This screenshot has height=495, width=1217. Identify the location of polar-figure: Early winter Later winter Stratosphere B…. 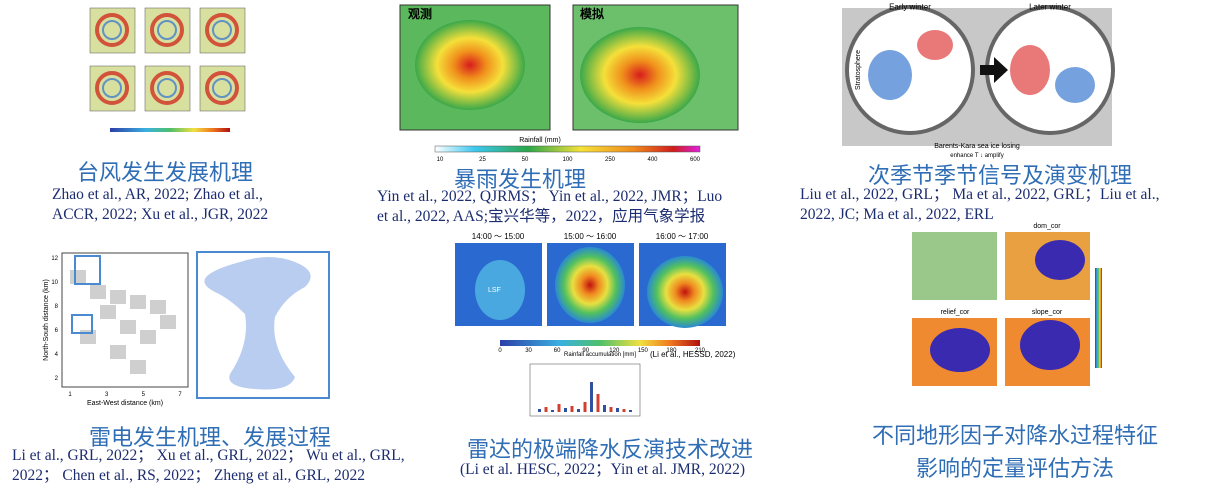
(978, 81).